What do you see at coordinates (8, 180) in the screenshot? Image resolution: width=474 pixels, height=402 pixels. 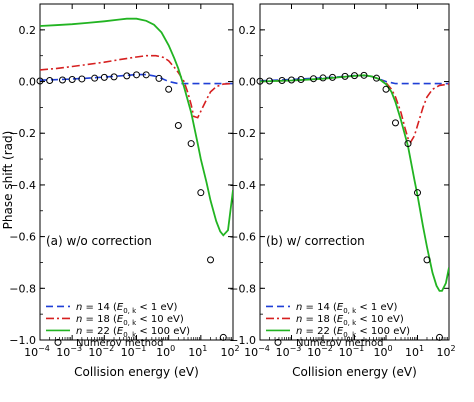 I see `y-axis-label: Phase shift (rad)` at bounding box center [8, 180].